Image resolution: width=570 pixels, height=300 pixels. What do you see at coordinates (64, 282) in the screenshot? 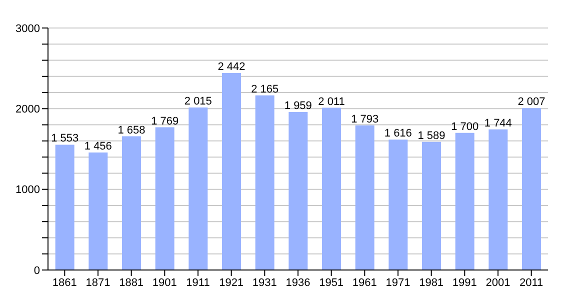
I see `x-tick-label: 1861` at bounding box center [64, 282].